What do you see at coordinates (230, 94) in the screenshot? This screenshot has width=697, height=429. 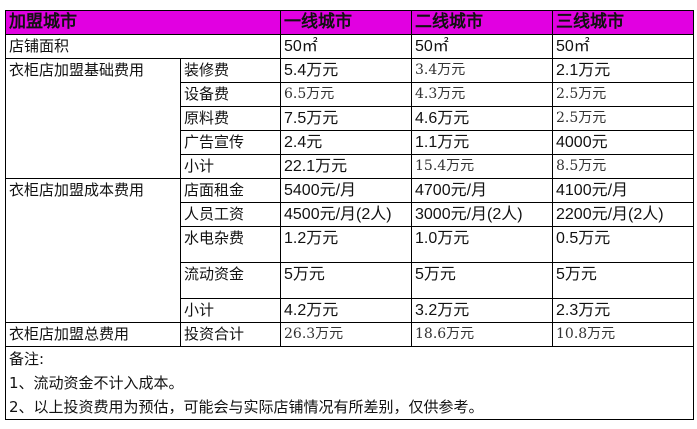 I see `item-label: 设备费` at bounding box center [230, 94].